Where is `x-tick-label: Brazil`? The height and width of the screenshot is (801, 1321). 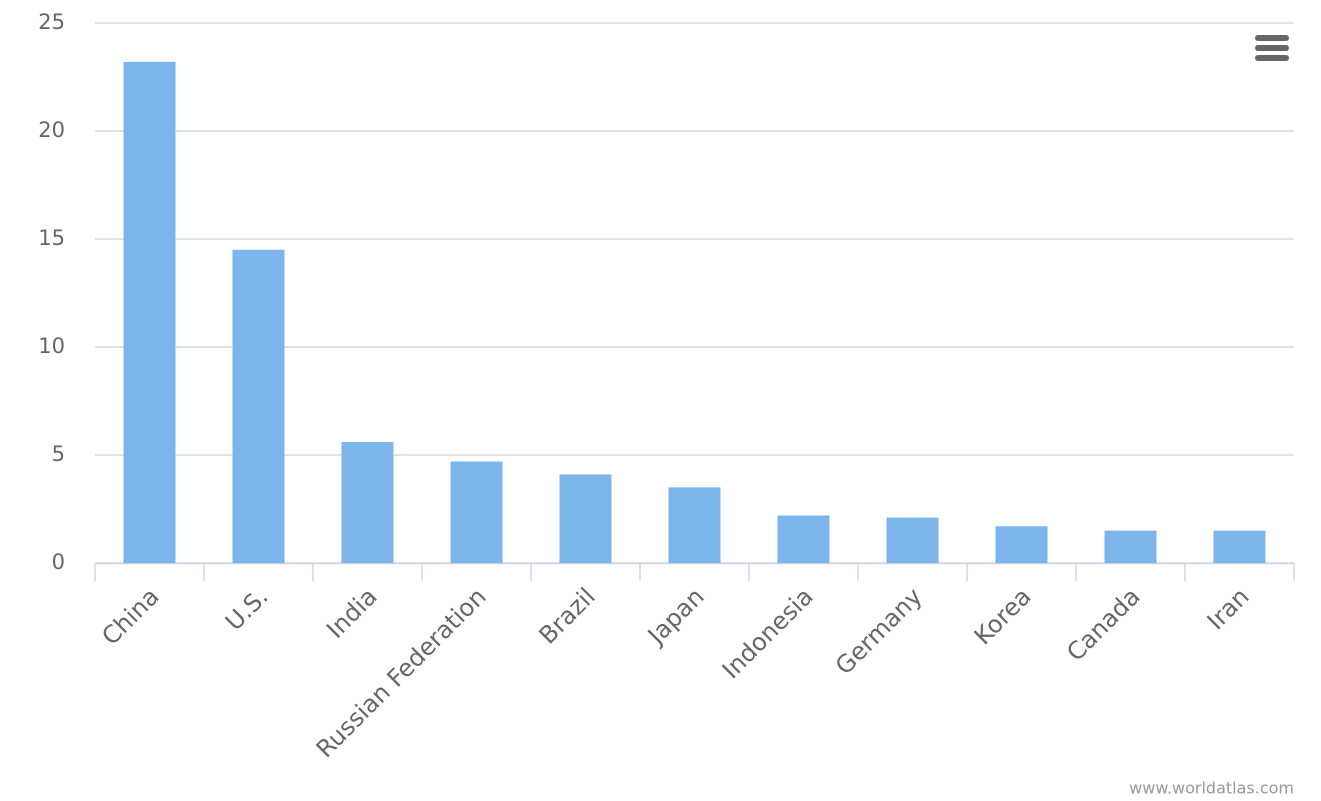
x-tick-label: Brazil is located at coordinates (567, 615).